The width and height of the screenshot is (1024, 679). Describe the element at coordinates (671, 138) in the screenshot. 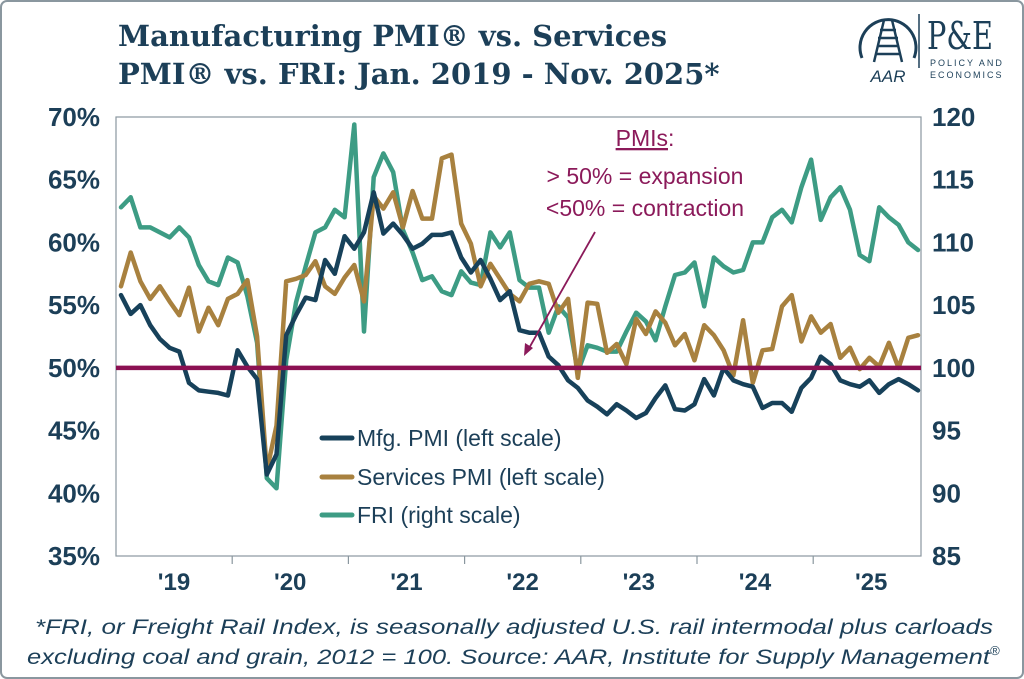

I see `annotation-colon: :` at that location.